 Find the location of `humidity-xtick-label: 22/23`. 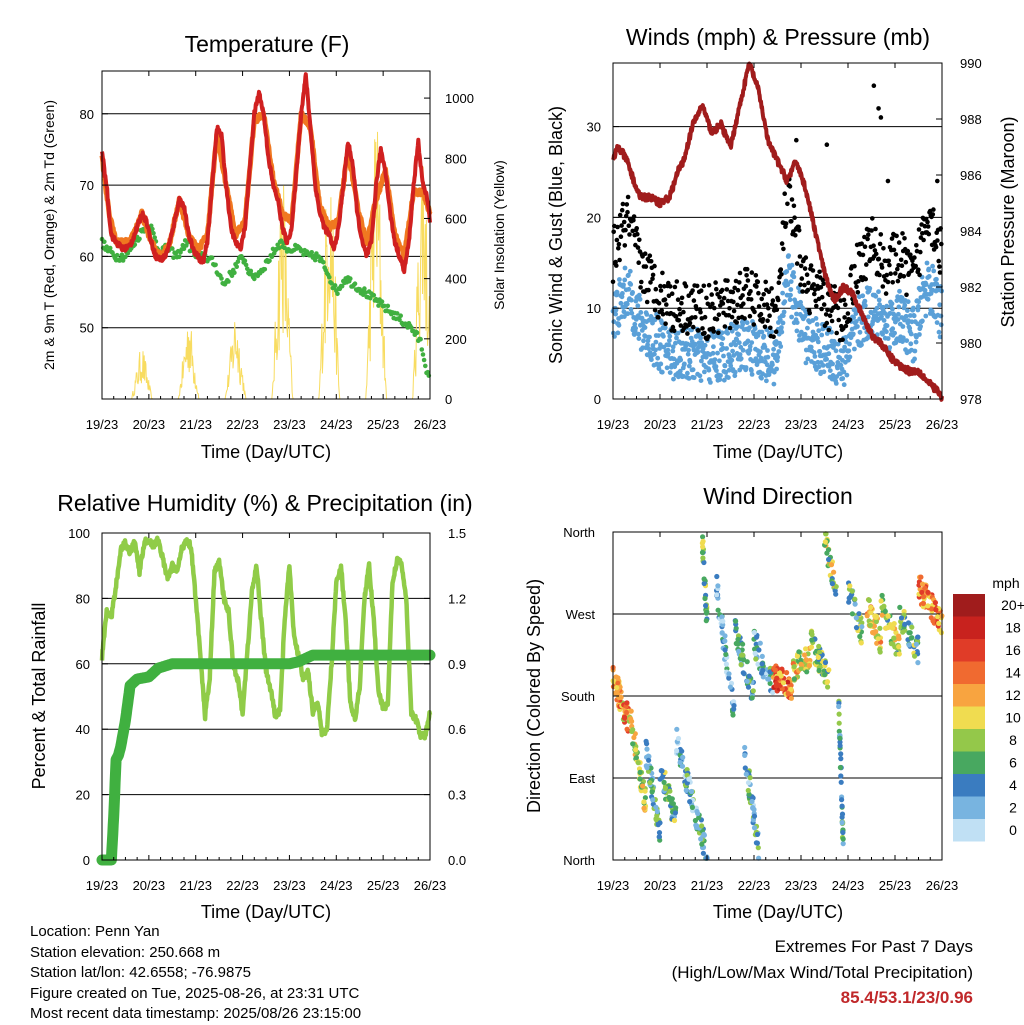

humidity-xtick-label: 22/23 is located at coordinates (242, 885).